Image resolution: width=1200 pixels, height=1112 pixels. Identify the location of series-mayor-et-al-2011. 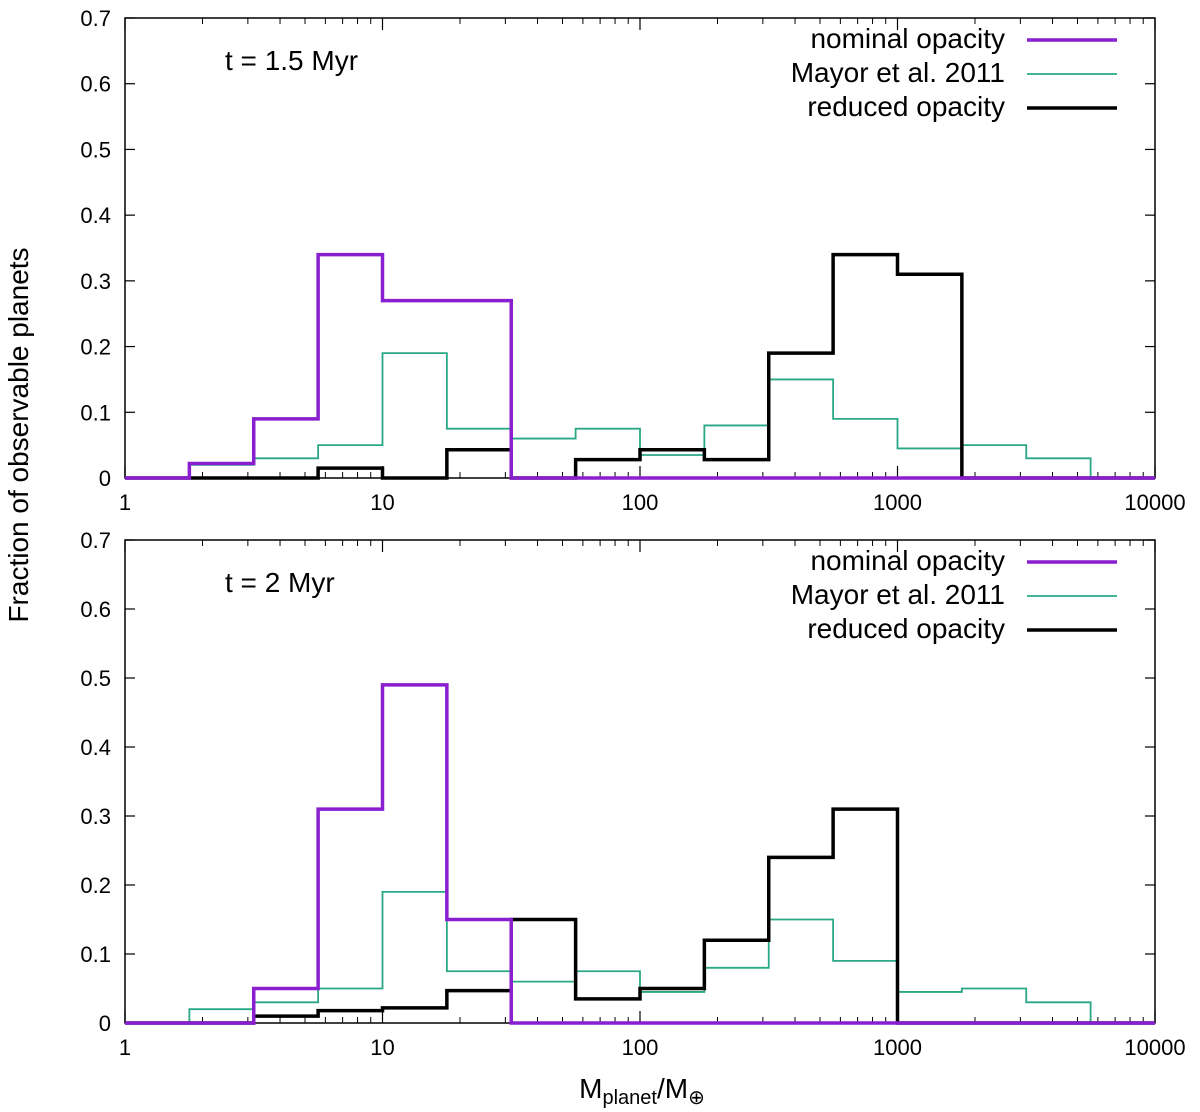
(640, 957).